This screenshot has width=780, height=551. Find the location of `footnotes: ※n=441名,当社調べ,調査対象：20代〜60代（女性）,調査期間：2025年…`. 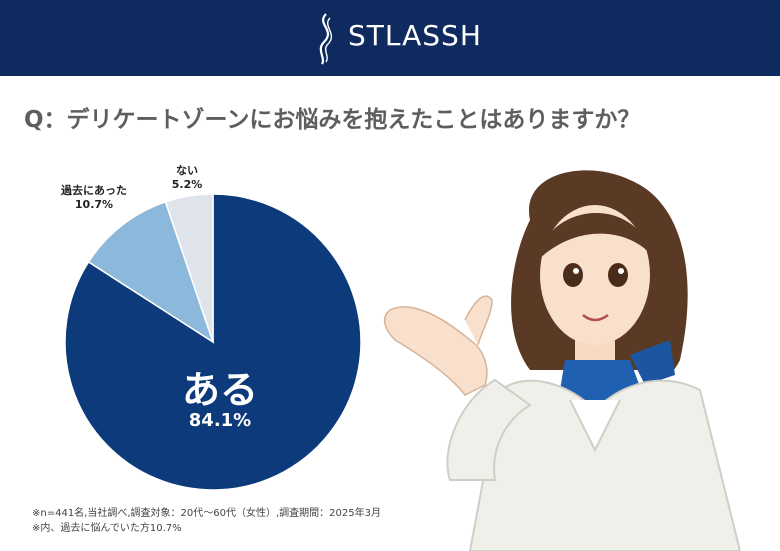

footnotes: ※n=441名,当社調べ,調査対象：20代〜60代（女性）,調査期間：2025年… is located at coordinates (272, 521).